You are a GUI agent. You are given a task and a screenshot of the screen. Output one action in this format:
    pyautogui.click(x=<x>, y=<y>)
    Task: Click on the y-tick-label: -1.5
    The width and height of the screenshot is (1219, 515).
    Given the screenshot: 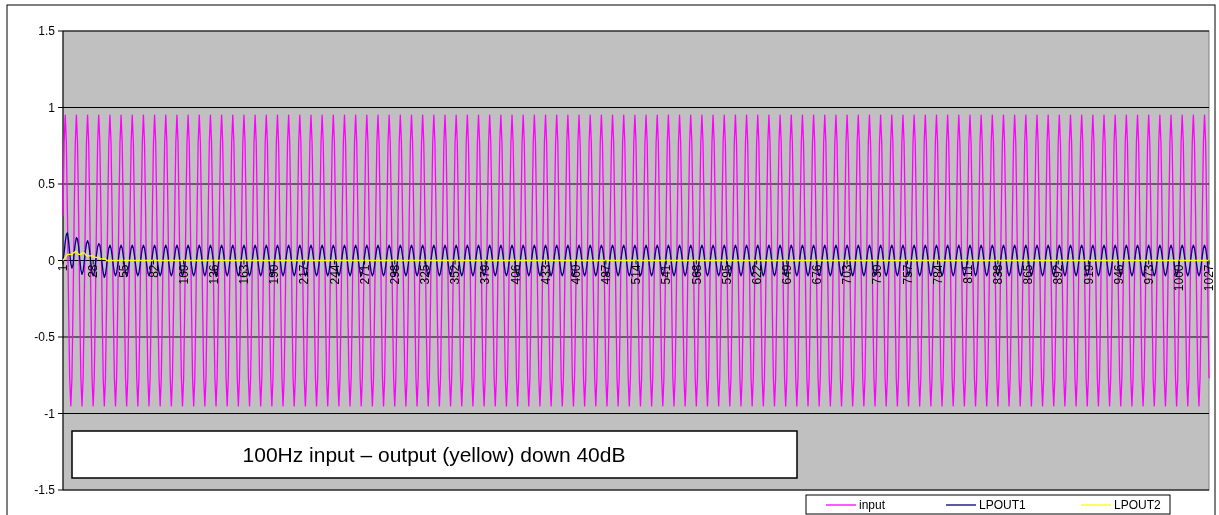 What is the action you would take?
    pyautogui.click(x=45, y=490)
    